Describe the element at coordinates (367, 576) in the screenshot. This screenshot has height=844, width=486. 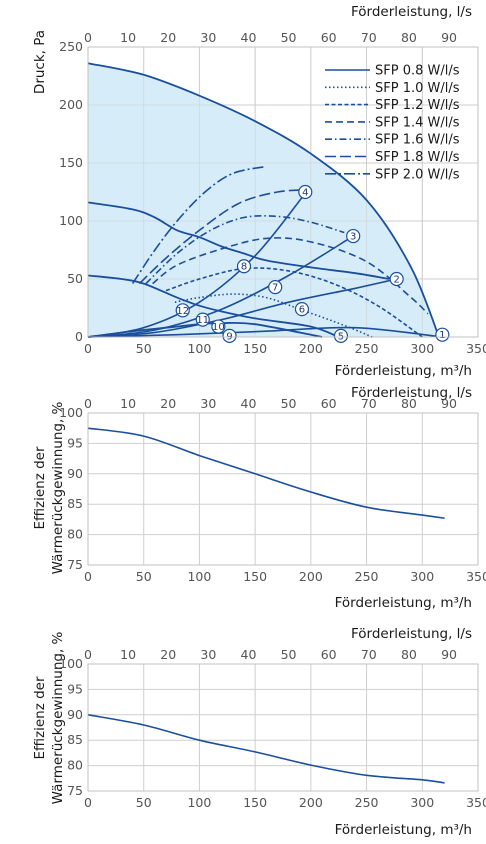
I see `chart2-x-tick-label: 250` at that location.